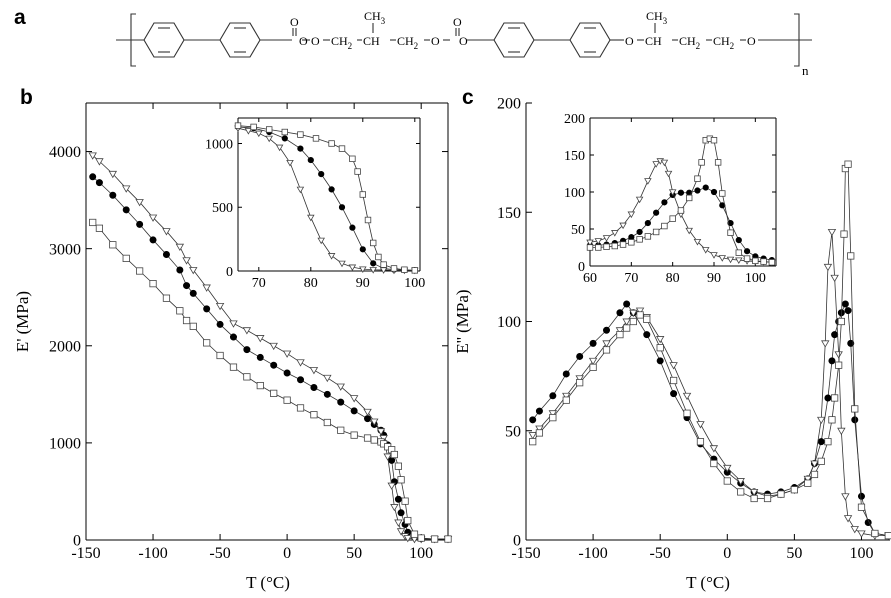 This screenshot has width=891, height=598. I want to click on series-line, so click(326, 198).